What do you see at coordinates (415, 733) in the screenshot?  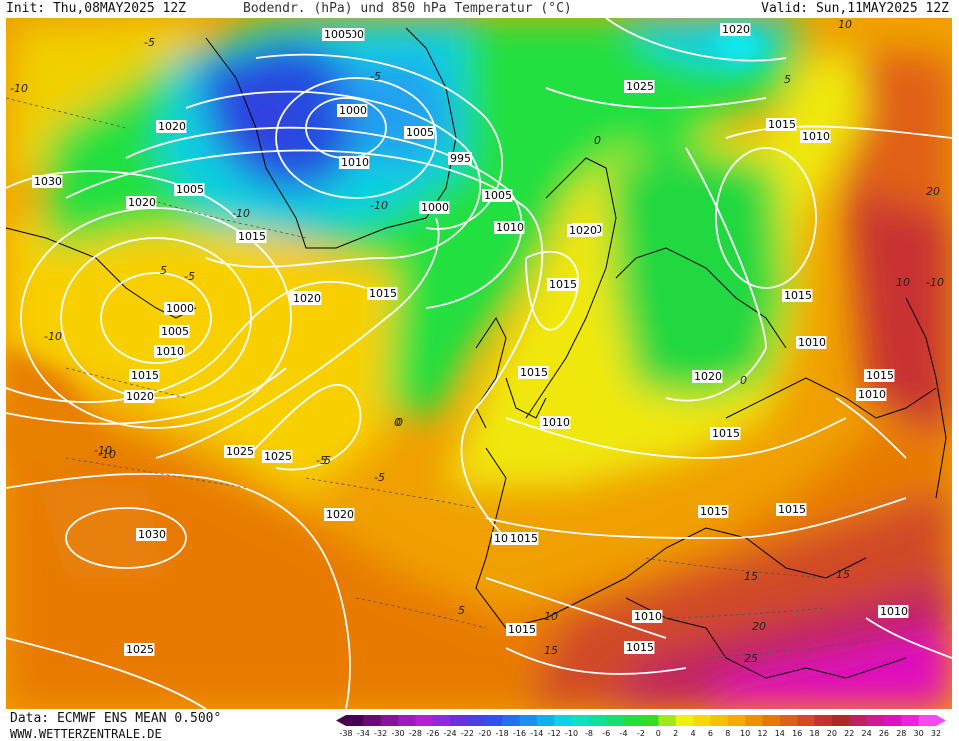 I see `legend-tick-label: -28` at bounding box center [415, 733].